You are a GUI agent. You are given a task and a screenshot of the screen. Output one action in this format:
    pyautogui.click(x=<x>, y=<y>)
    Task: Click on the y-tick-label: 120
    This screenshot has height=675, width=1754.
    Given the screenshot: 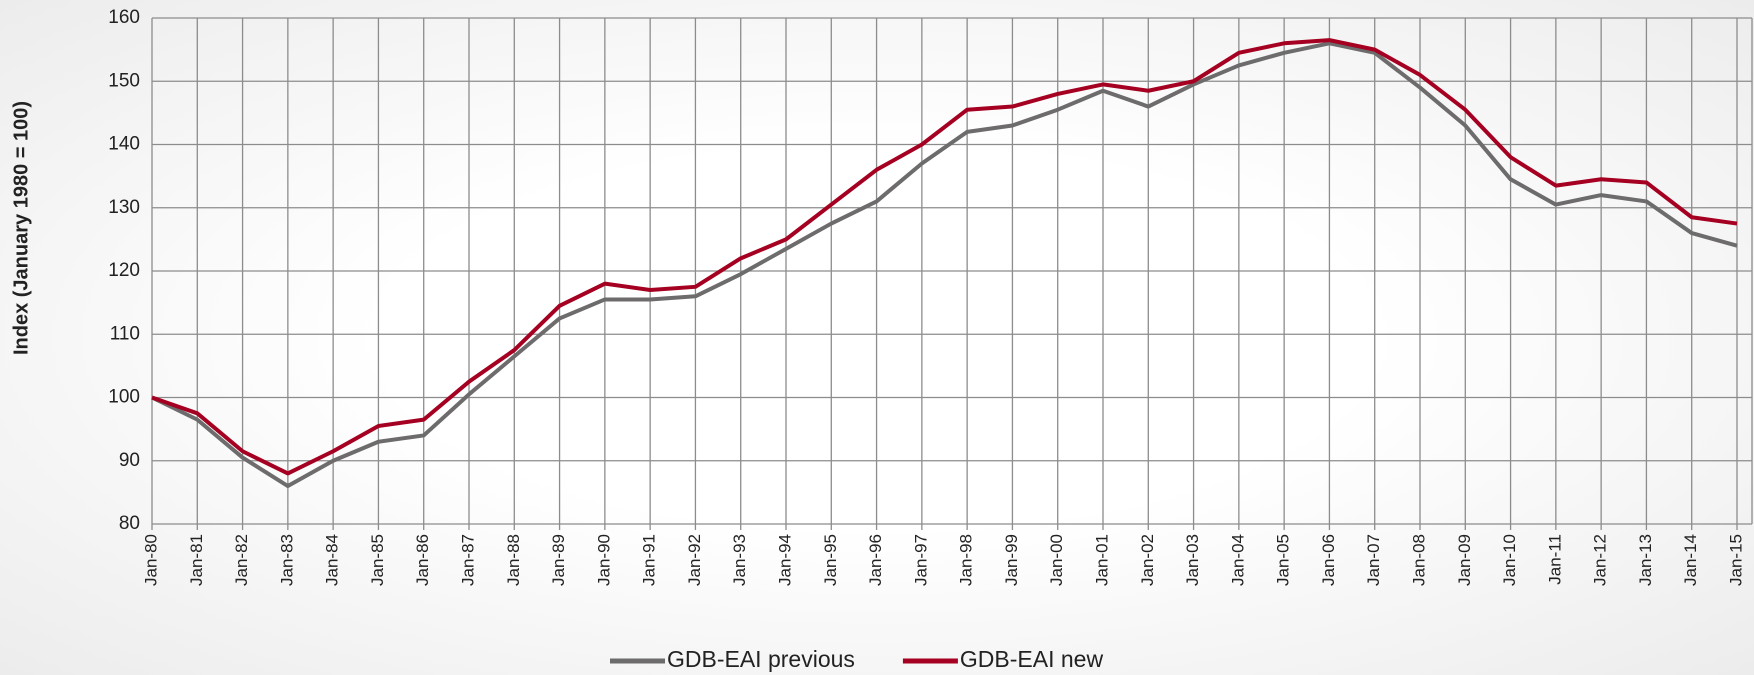 What is the action you would take?
    pyautogui.click(x=124, y=270)
    